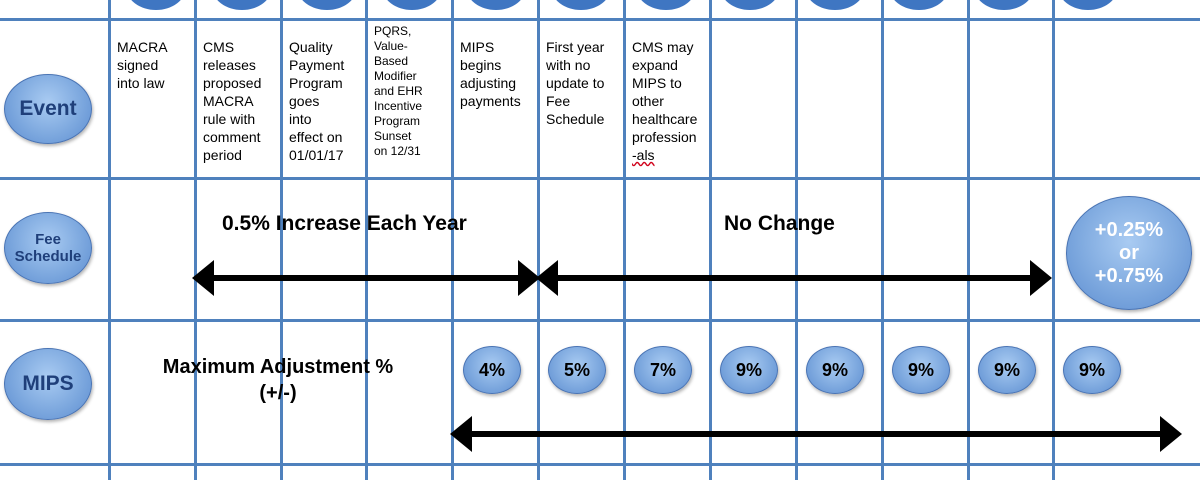 This screenshot has height=480, width=1200. Describe the element at coordinates (663, 370) in the screenshot. I see `mips-pct-circle: 7%` at that location.